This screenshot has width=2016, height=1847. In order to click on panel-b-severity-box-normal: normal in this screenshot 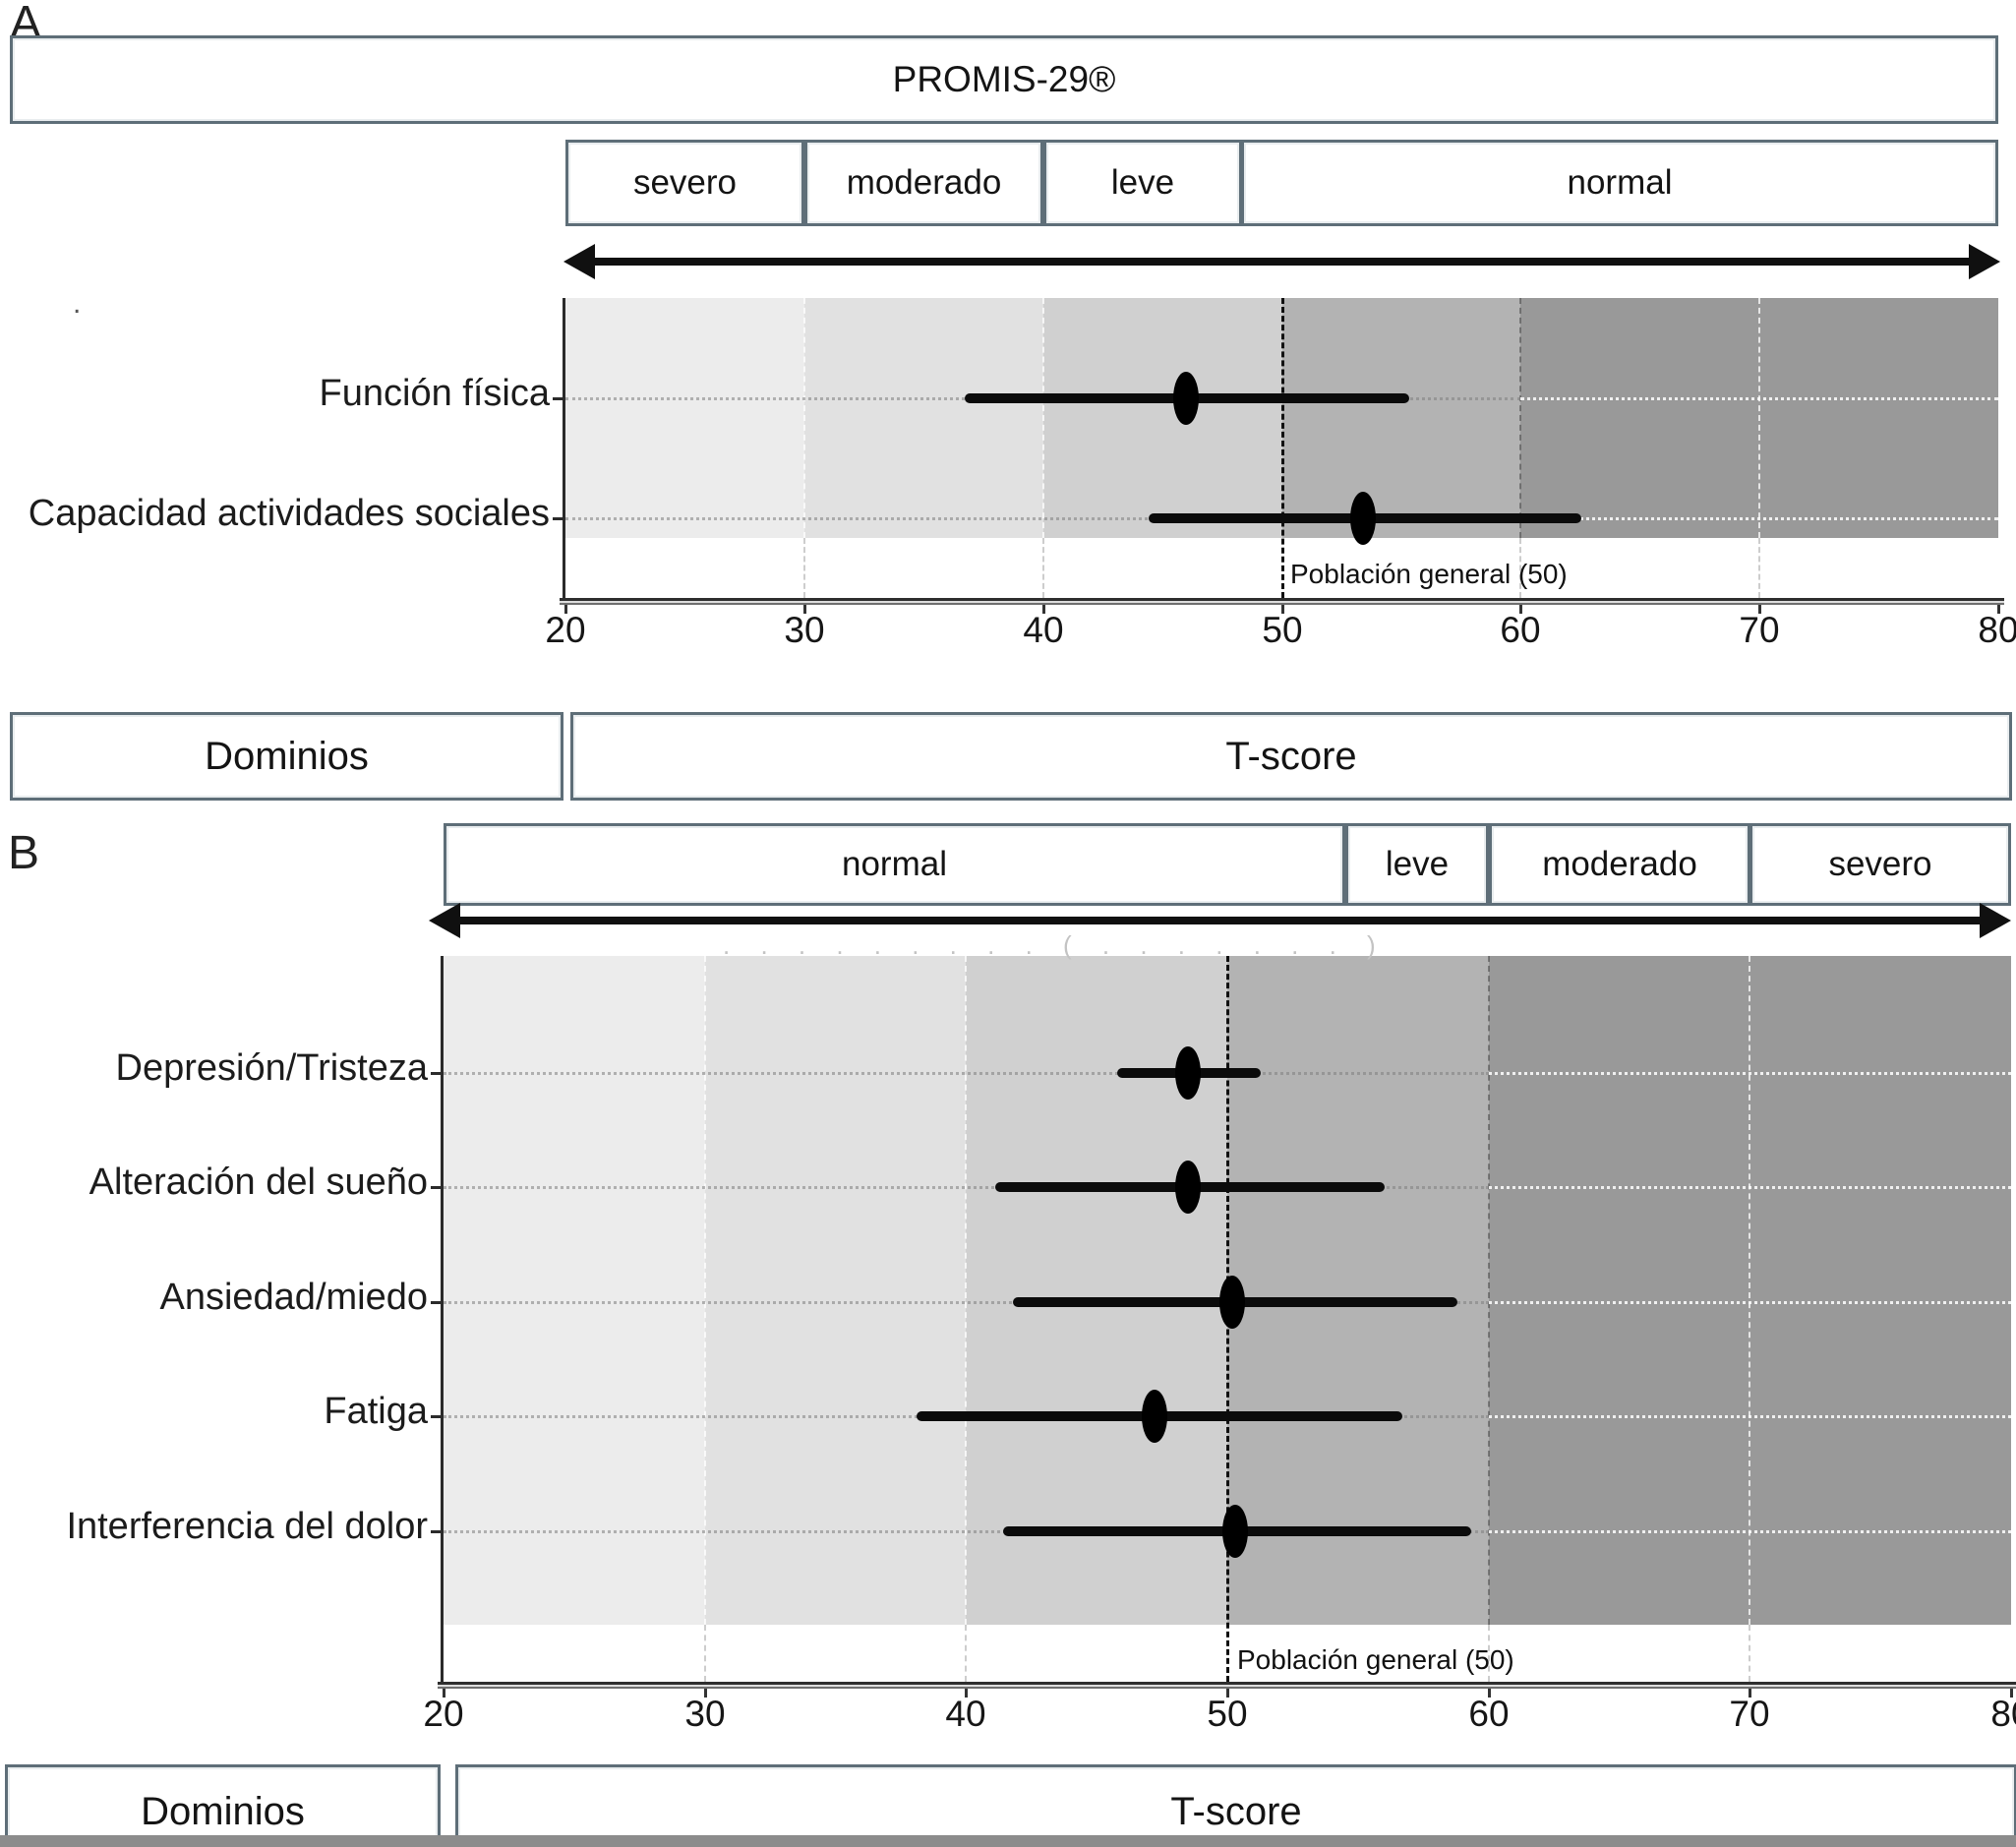, I will do `click(894, 864)`.